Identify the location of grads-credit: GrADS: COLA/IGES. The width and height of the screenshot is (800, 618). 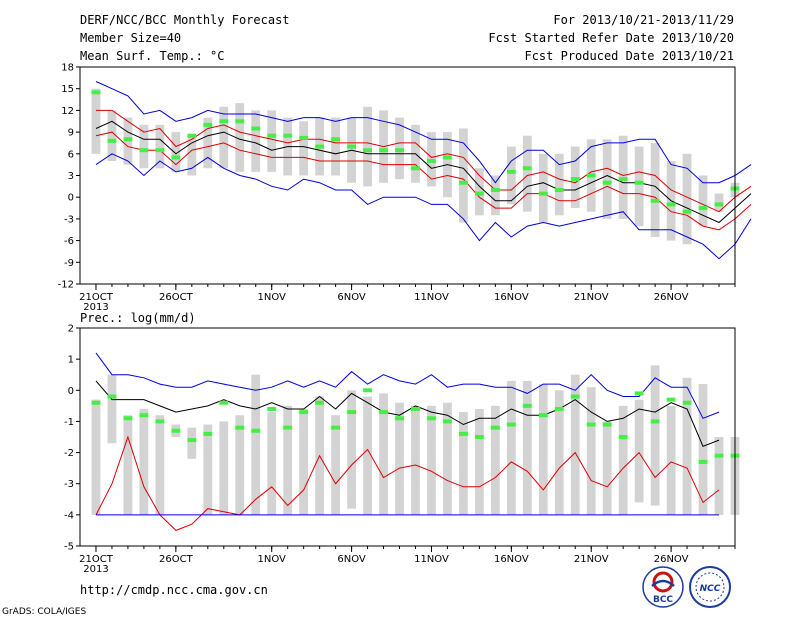
(44, 612).